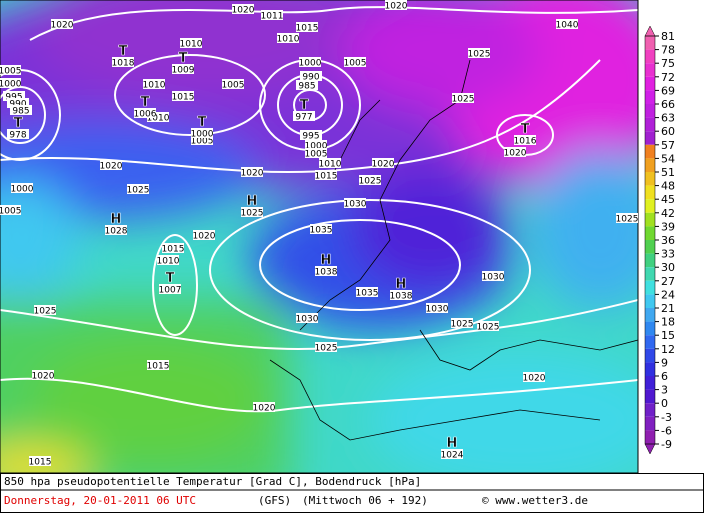  I want to click on pressure-system-value: 978, so click(17, 136).